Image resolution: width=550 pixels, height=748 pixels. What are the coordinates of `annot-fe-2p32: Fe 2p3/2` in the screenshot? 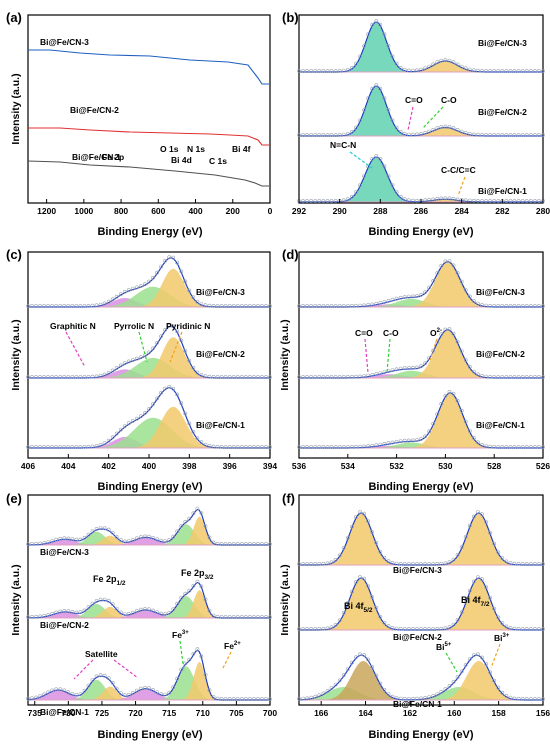 It's located at (197, 574).